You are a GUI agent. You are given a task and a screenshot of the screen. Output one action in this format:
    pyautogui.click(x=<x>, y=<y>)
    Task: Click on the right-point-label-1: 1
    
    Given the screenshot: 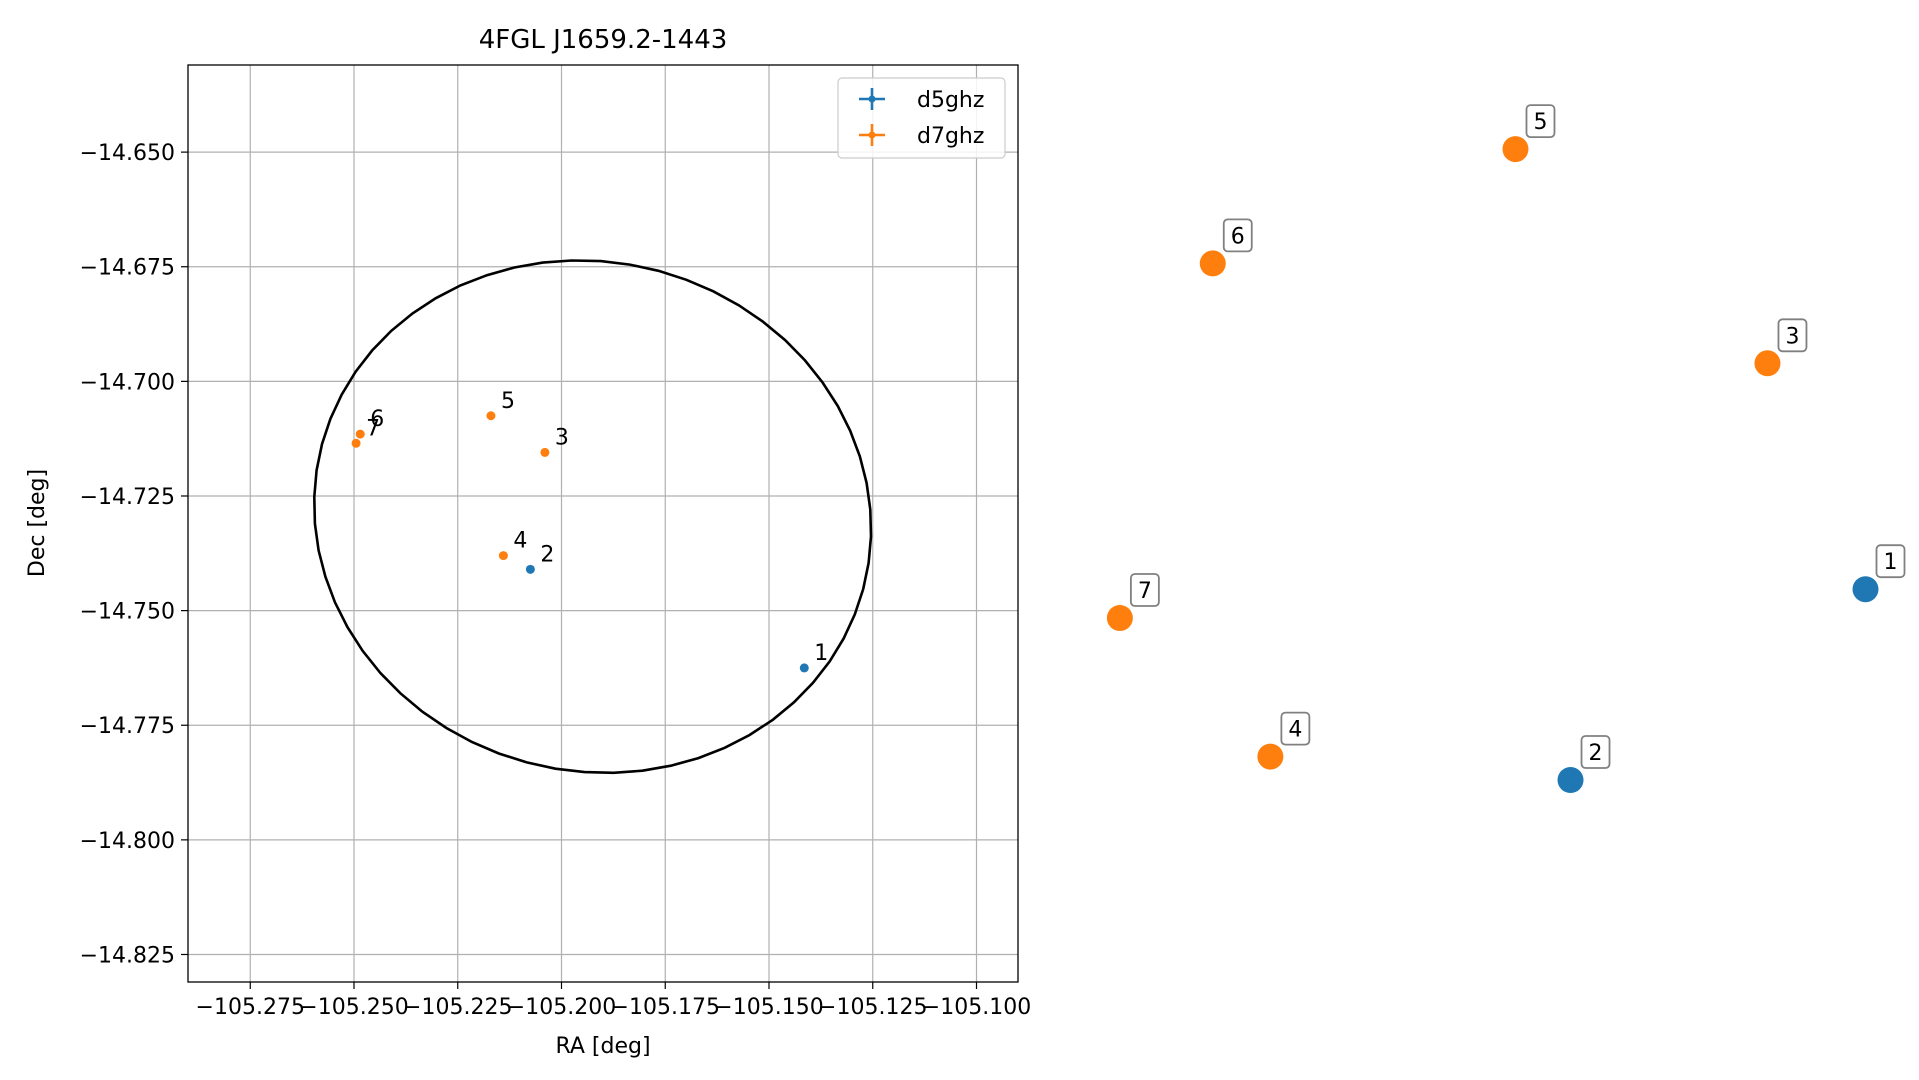 What is the action you would take?
    pyautogui.click(x=1891, y=562)
    